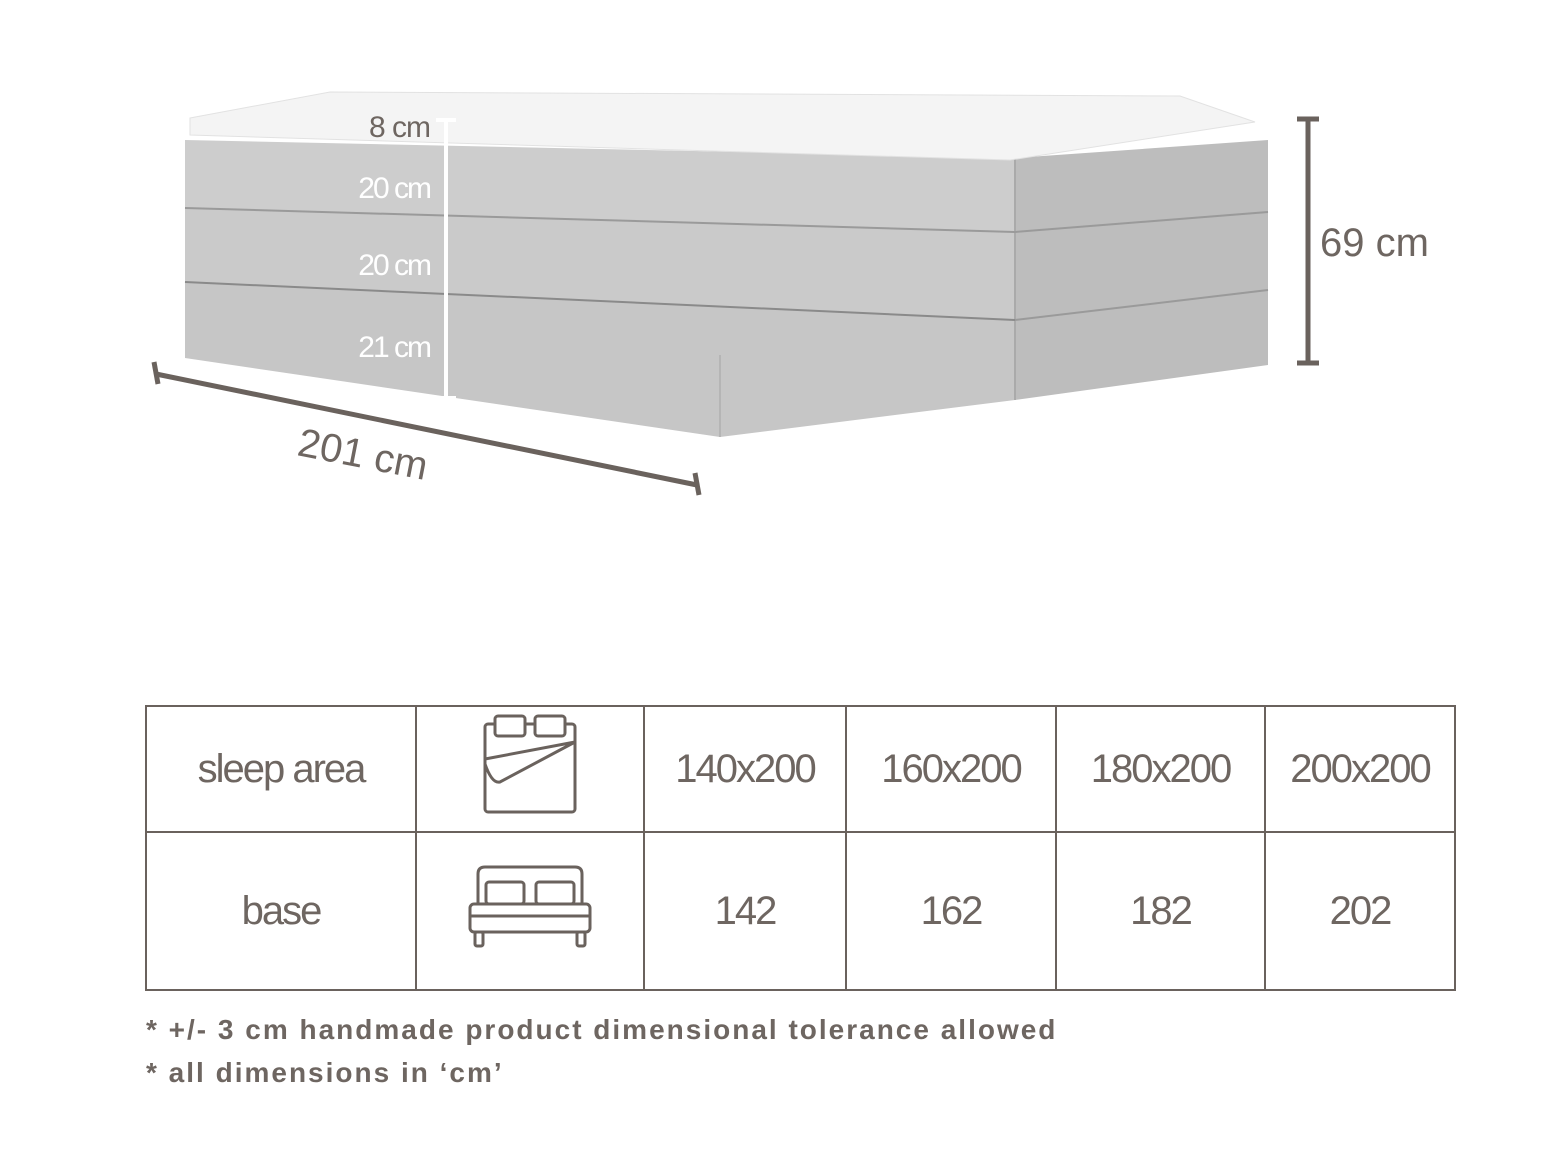  Describe the element at coordinates (1160, 769) in the screenshot. I see `table-cell: 180x200` at that location.